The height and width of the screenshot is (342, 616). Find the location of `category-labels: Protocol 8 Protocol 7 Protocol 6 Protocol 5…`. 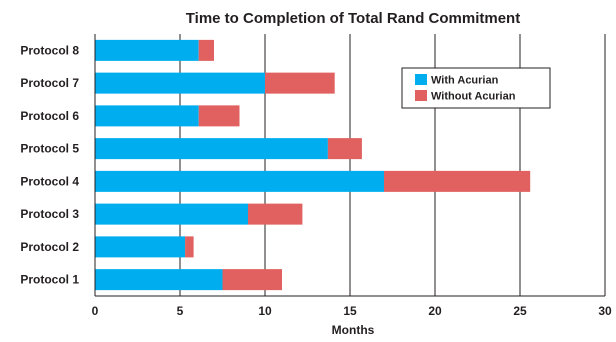

category-labels: Protocol 8 Protocol 7 Protocol 6 Protocol 5… is located at coordinates (49, 164).